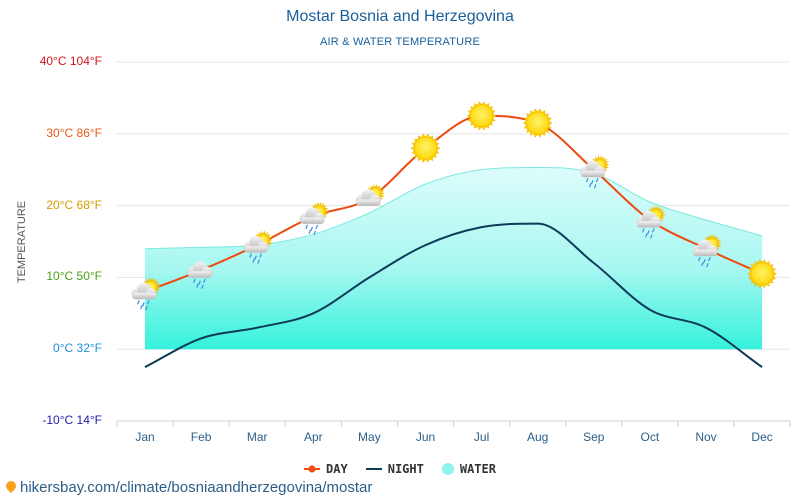 This screenshot has width=800, height=500. What do you see at coordinates (312, 469) in the screenshot?
I see `legend-day-swatch` at bounding box center [312, 469].